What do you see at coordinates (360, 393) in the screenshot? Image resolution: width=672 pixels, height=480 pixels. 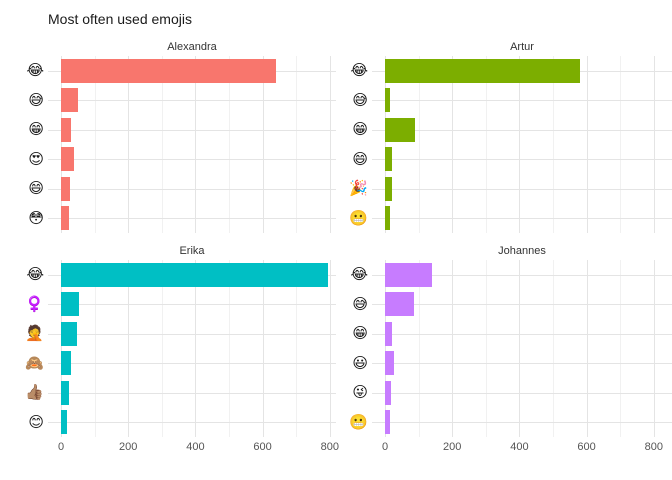 I see `emoji-label-winking-face-with-tongue: 😜` at bounding box center [360, 393].